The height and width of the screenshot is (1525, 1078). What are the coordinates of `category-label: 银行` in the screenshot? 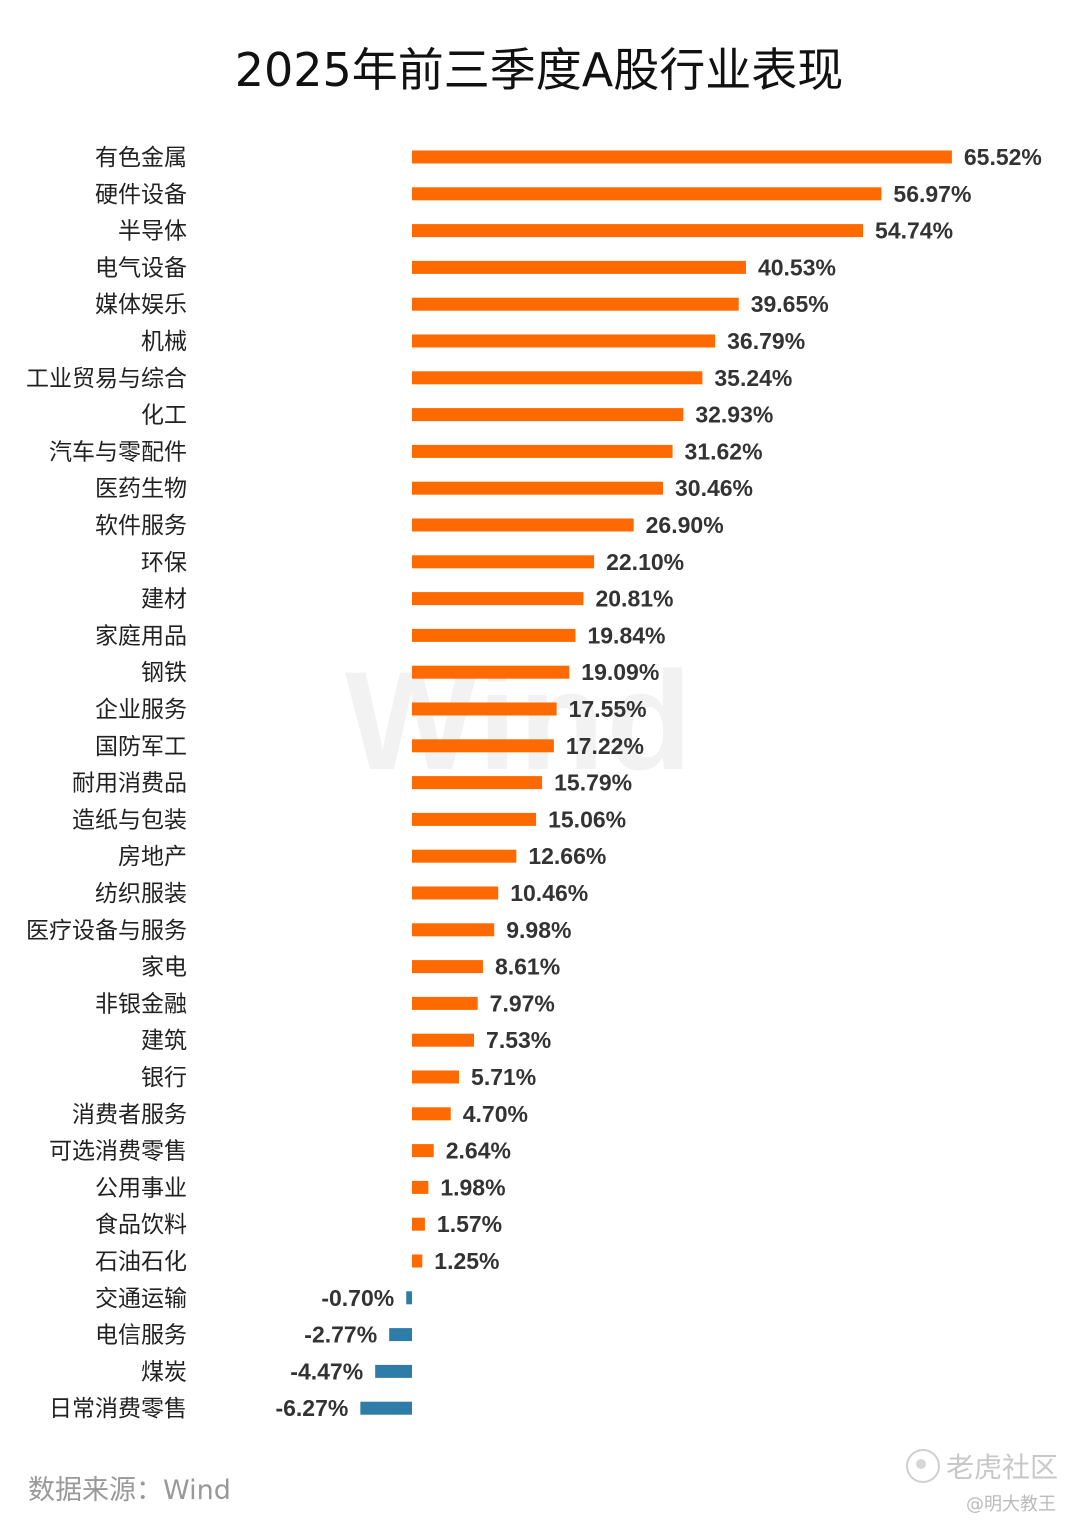 It's located at (164, 1078).